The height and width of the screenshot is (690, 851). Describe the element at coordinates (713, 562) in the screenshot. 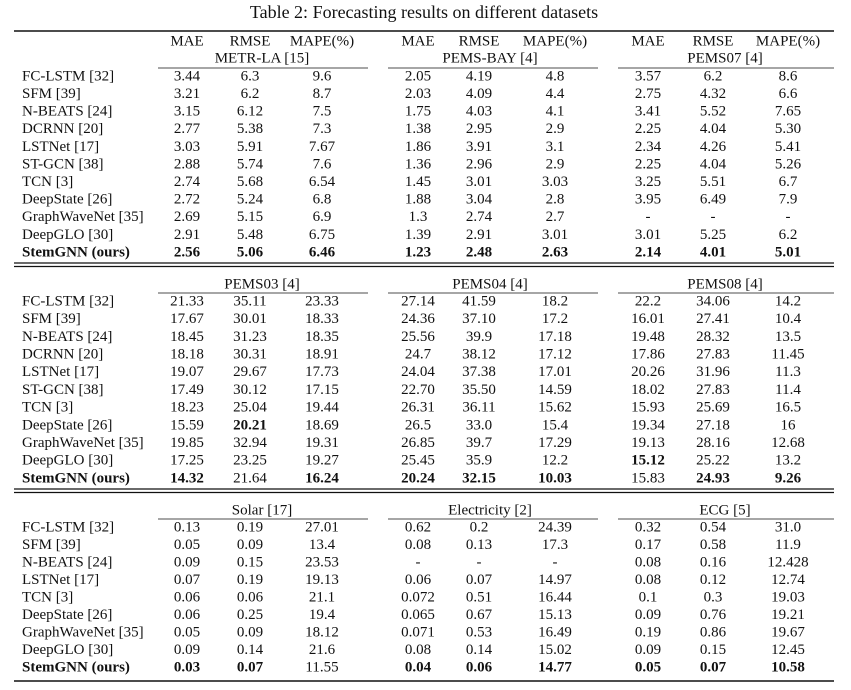

I see `result-cell: 0.16` at that location.